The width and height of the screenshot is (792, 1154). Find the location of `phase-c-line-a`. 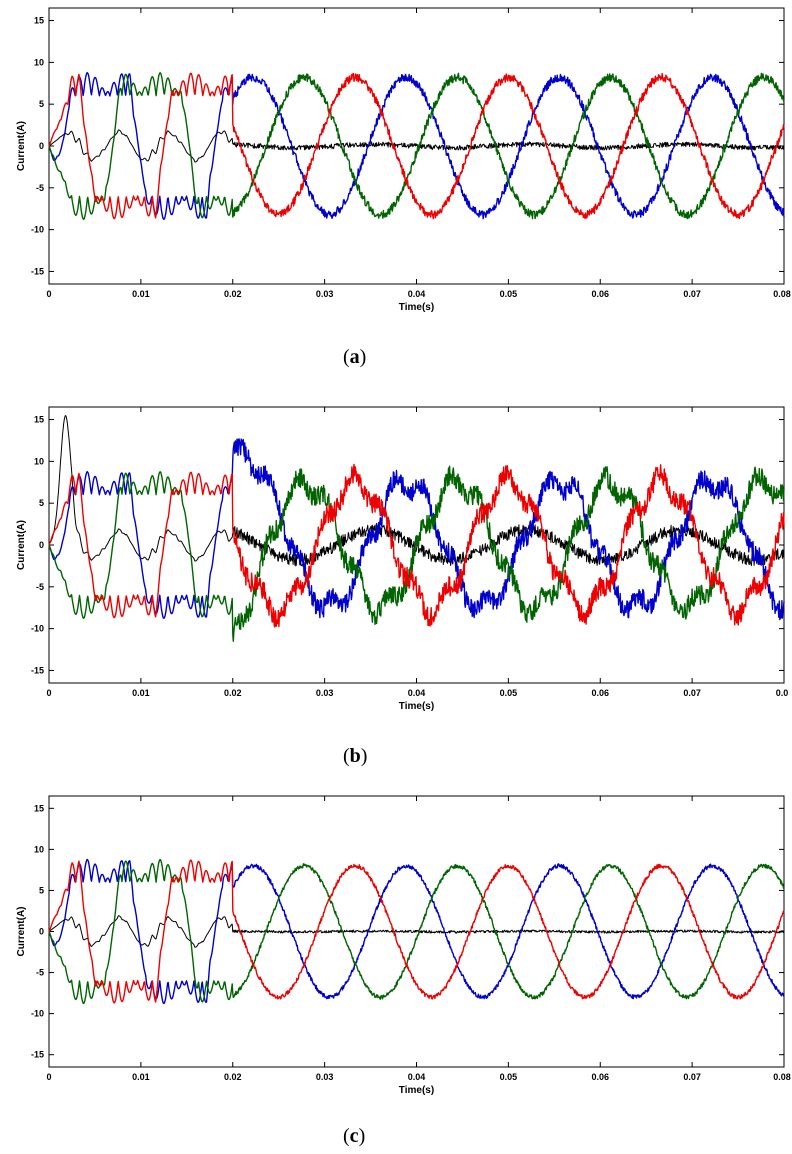

phase-c-line-a is located at coordinates (416, 146).